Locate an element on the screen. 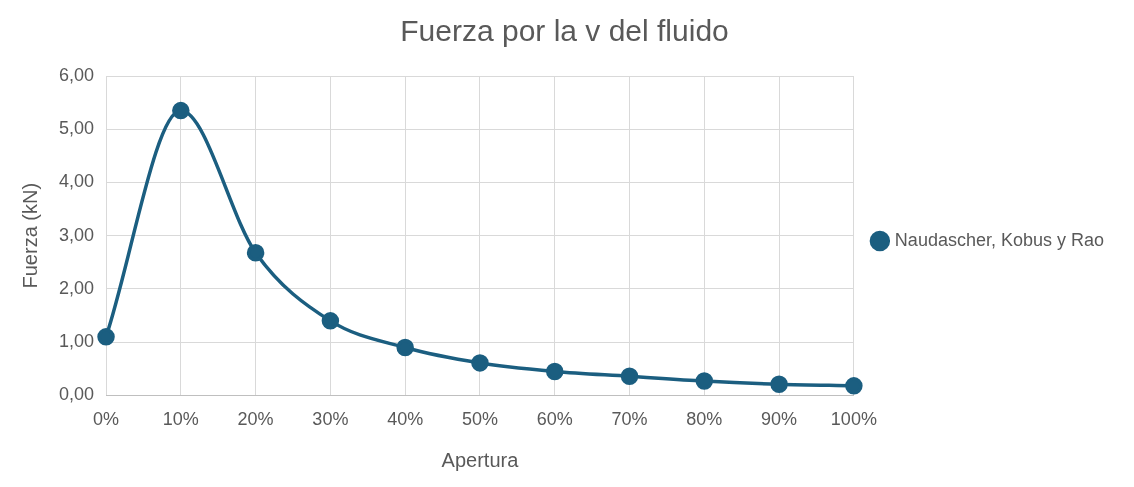 This screenshot has width=1134, height=487. x-tick-label: 0% is located at coordinates (106, 419).